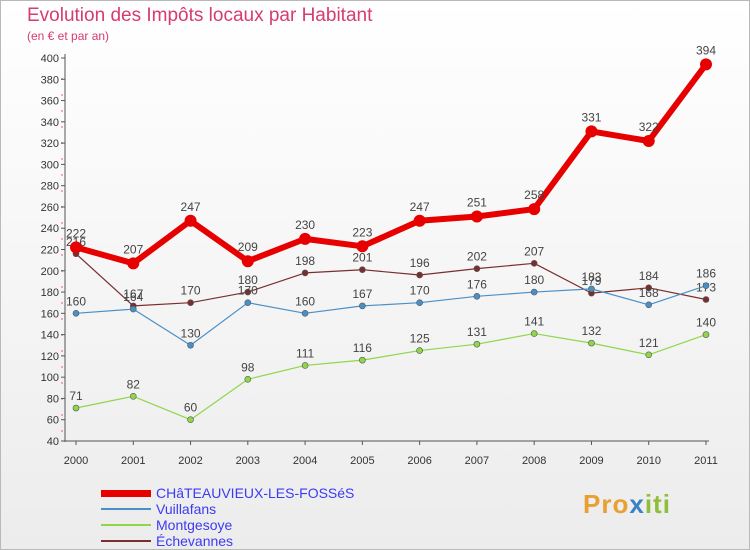 The height and width of the screenshot is (550, 750). Describe the element at coordinates (534, 461) in the screenshot. I see `x-tick-label: 2008` at that location.